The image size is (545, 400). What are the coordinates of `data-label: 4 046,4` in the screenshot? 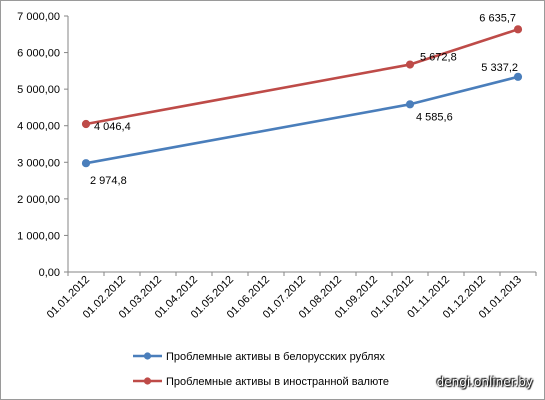 It's located at (112, 127).